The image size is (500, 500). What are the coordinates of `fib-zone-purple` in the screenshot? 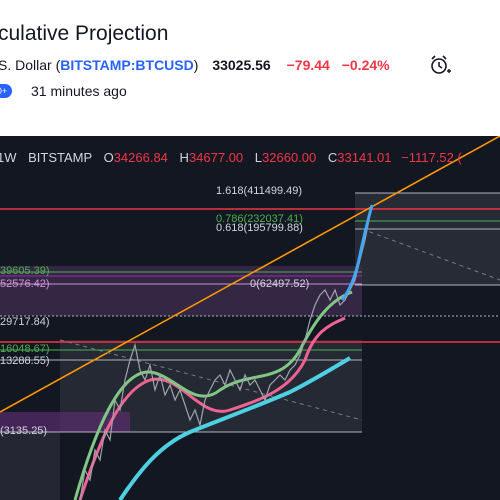 It's located at (181, 291).